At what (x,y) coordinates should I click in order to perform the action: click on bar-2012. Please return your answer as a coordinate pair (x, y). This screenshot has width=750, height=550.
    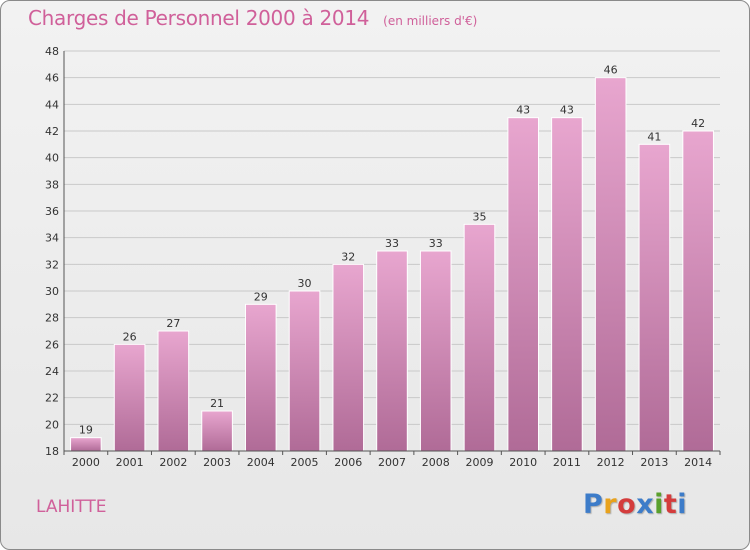
    Looking at the image, I should click on (610, 264).